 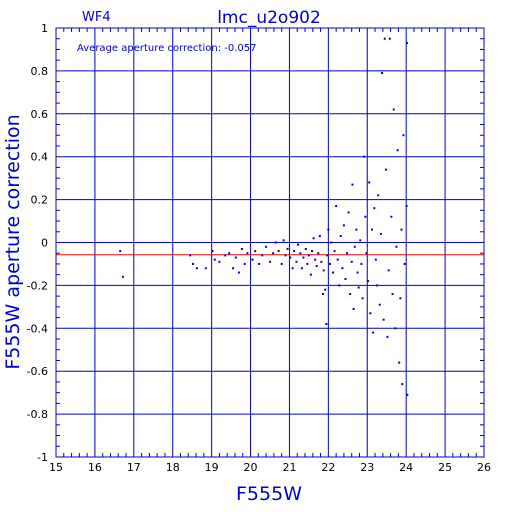 What do you see at coordinates (56, 467) in the screenshot?
I see `x-tick-label: 15` at bounding box center [56, 467].